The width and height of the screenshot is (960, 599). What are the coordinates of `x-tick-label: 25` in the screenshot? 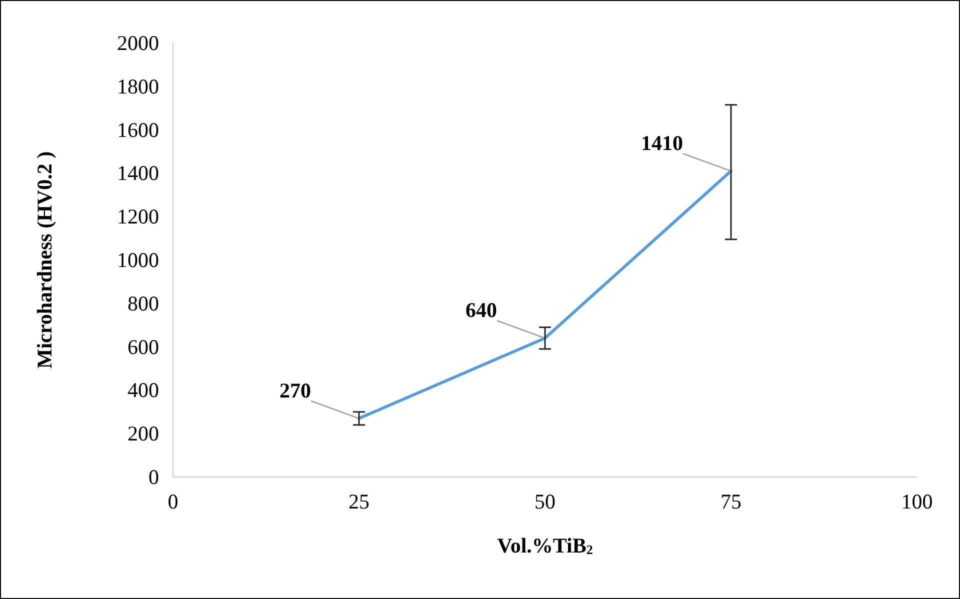 It's located at (359, 502).